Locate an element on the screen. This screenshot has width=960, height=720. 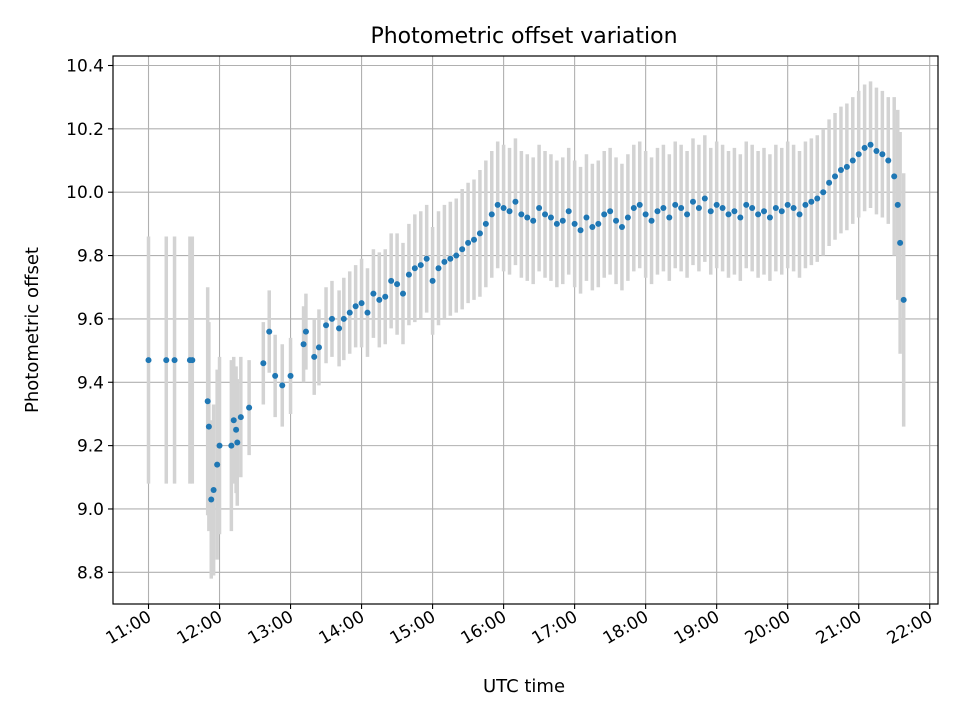
y-tick-label: 9.2 is located at coordinates (90, 447).